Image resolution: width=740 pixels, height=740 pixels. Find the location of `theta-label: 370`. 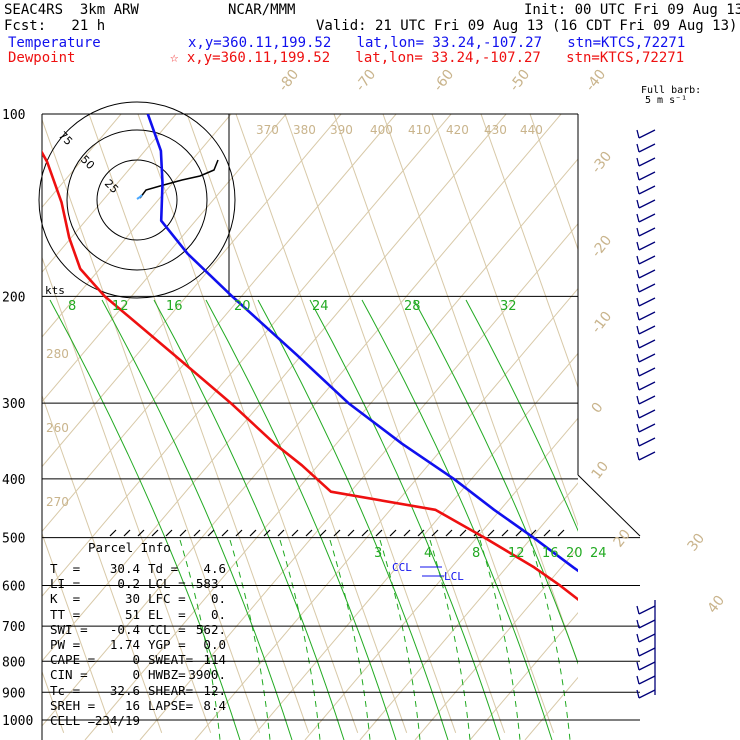

theta-label: 370 is located at coordinates (267, 130).